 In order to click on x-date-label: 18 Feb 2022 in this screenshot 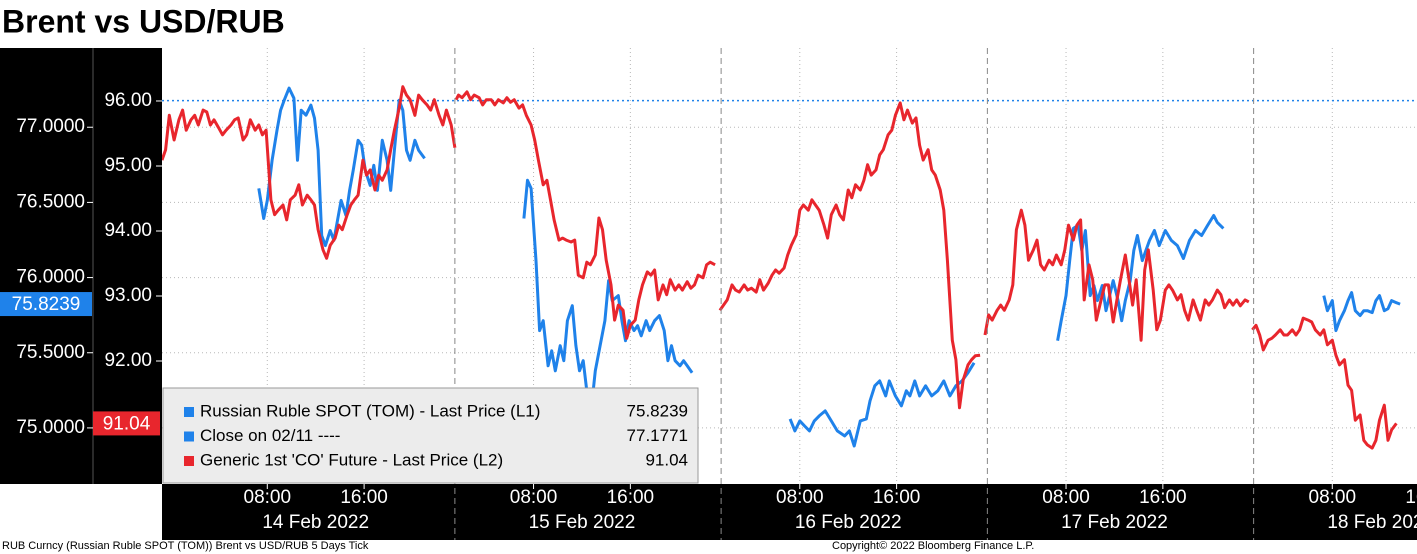, I will do `click(1372, 522)`.